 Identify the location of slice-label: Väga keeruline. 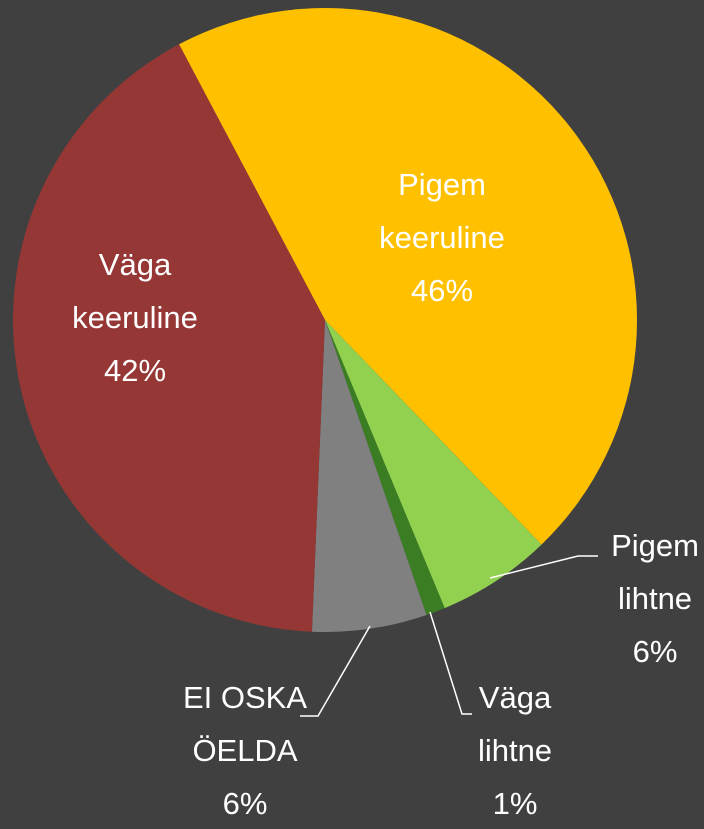
(135, 291).